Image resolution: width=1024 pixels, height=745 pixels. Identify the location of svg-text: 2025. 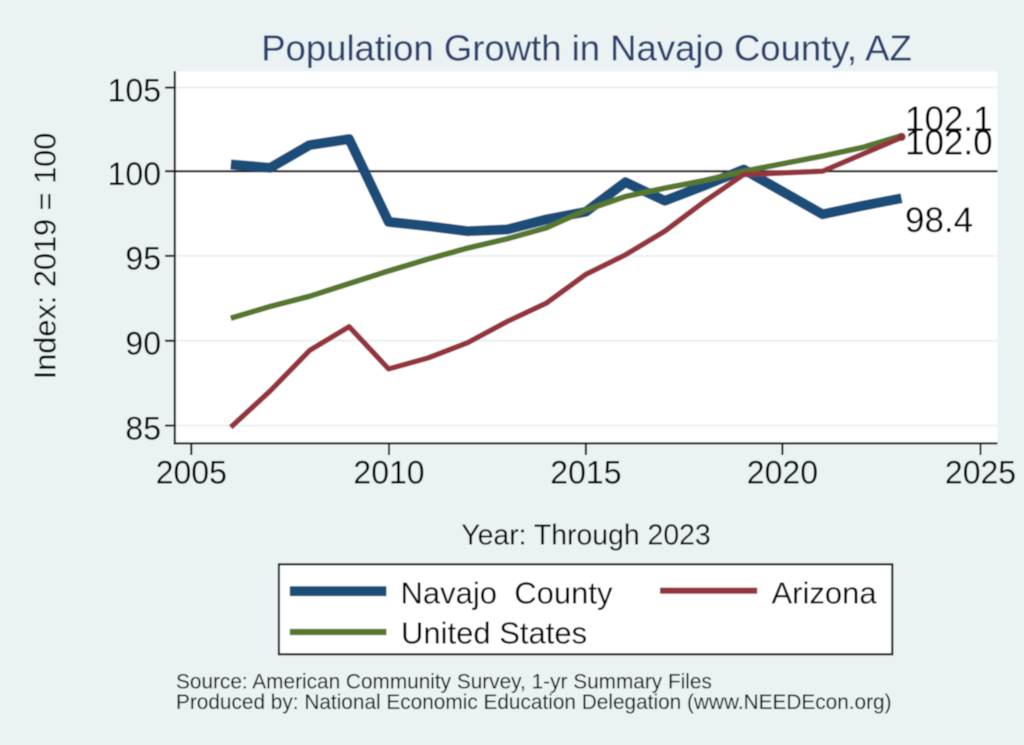
(980, 473).